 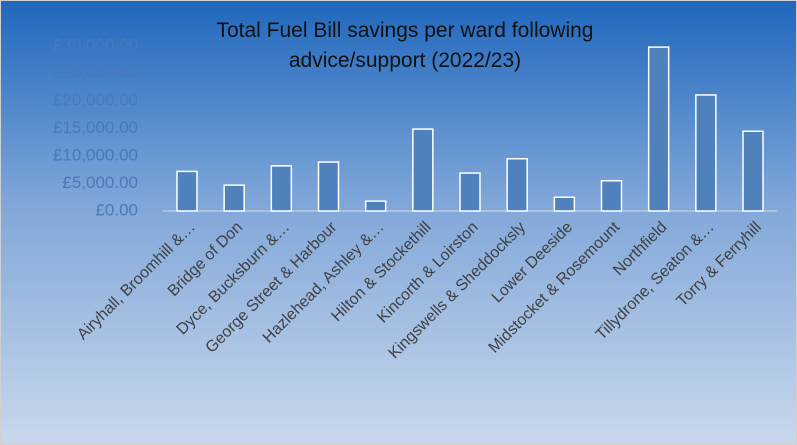 I want to click on y-tick-label: £15,000.00, so click(x=95, y=127).